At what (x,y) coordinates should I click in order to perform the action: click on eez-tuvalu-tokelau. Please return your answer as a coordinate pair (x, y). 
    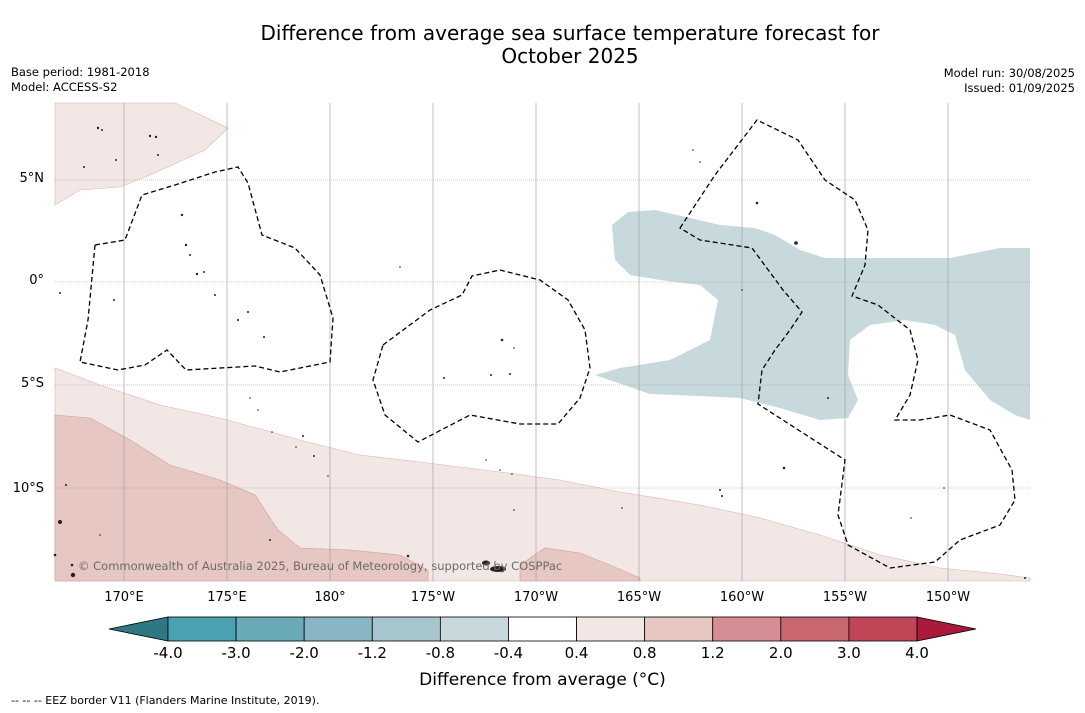
    Looking at the image, I should click on (481, 356).